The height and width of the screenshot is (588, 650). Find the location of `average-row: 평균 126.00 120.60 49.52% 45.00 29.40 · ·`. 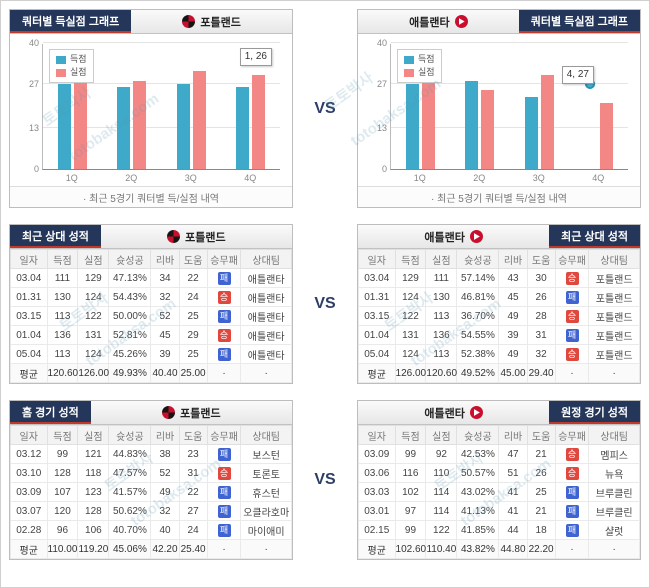

average-row: 평균 126.00 120.60 49.52% 45.00 29.40 · · is located at coordinates (499, 373).